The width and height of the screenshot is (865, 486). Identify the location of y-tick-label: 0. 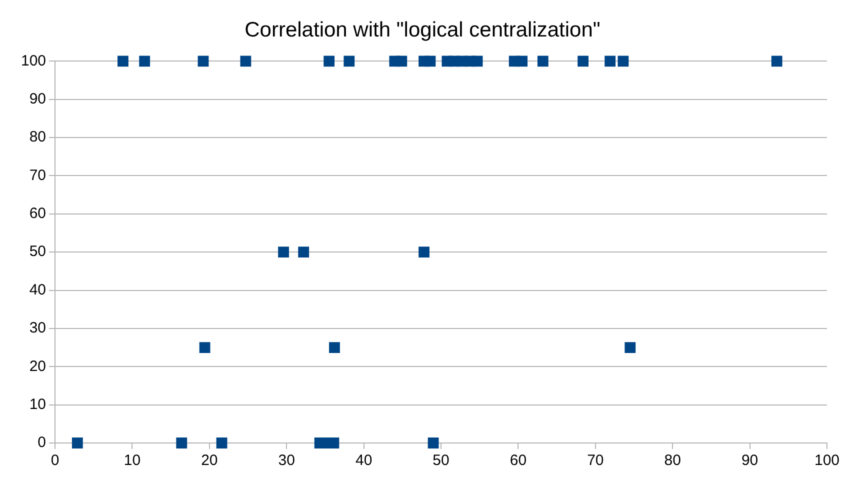
(42, 443).